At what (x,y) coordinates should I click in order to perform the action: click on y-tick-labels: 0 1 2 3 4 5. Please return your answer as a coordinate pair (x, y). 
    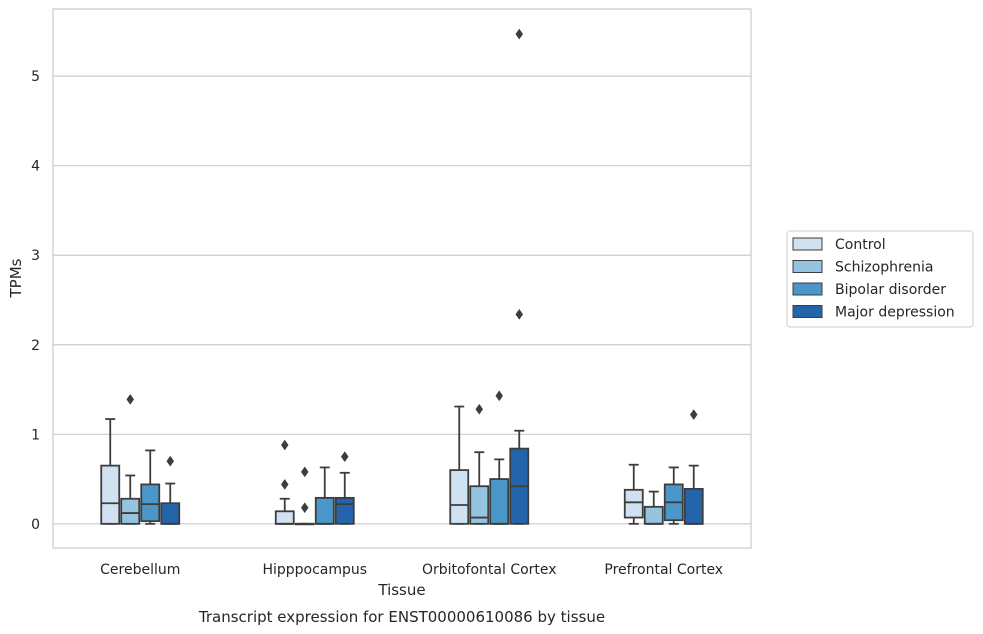
    Looking at the image, I should click on (35, 301).